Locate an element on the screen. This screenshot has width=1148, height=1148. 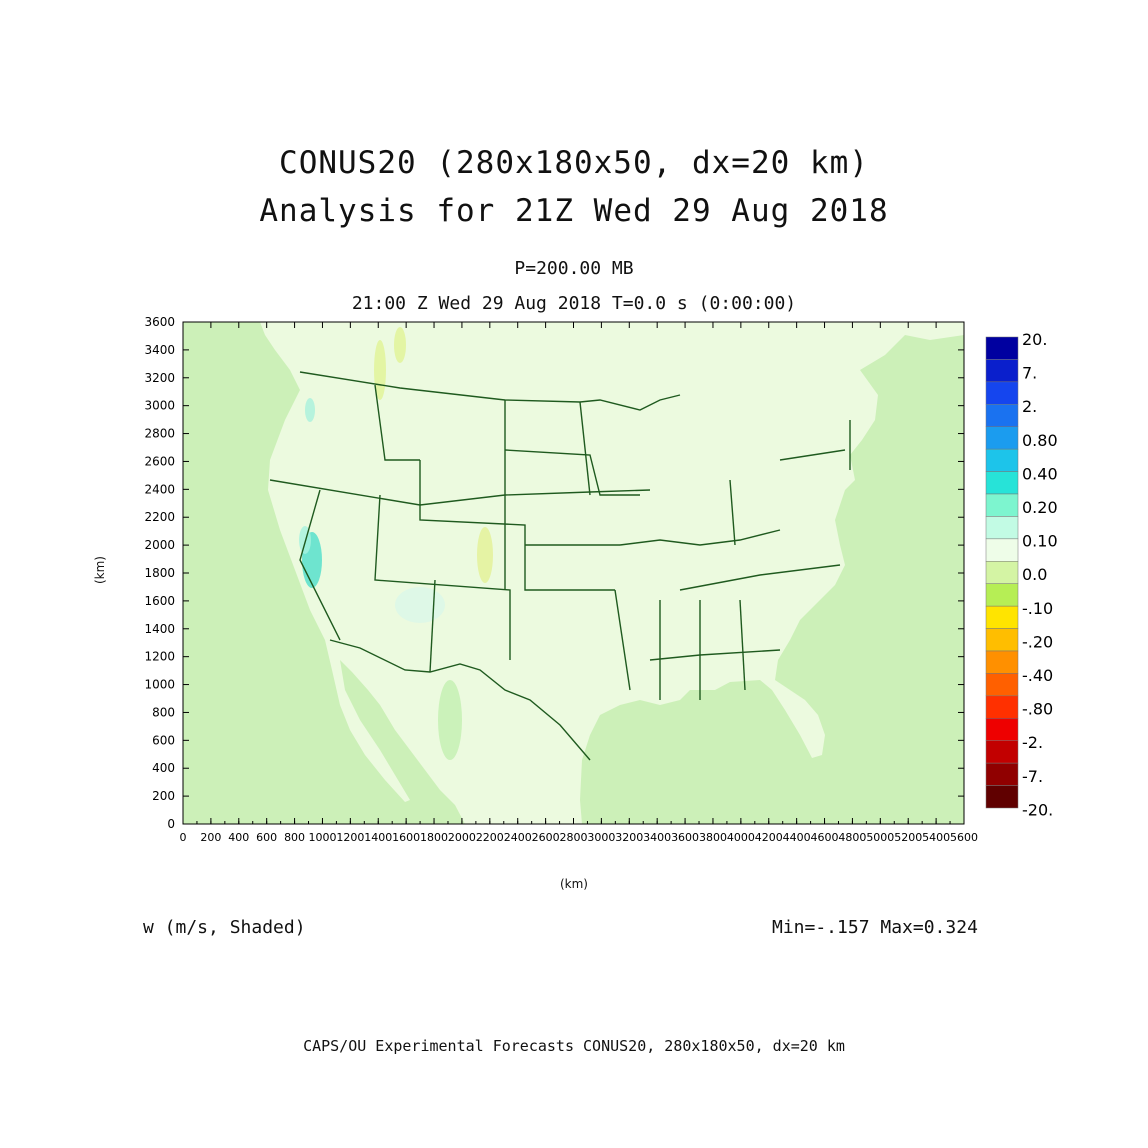
x-tick-label: 1800 is located at coordinates (434, 837).